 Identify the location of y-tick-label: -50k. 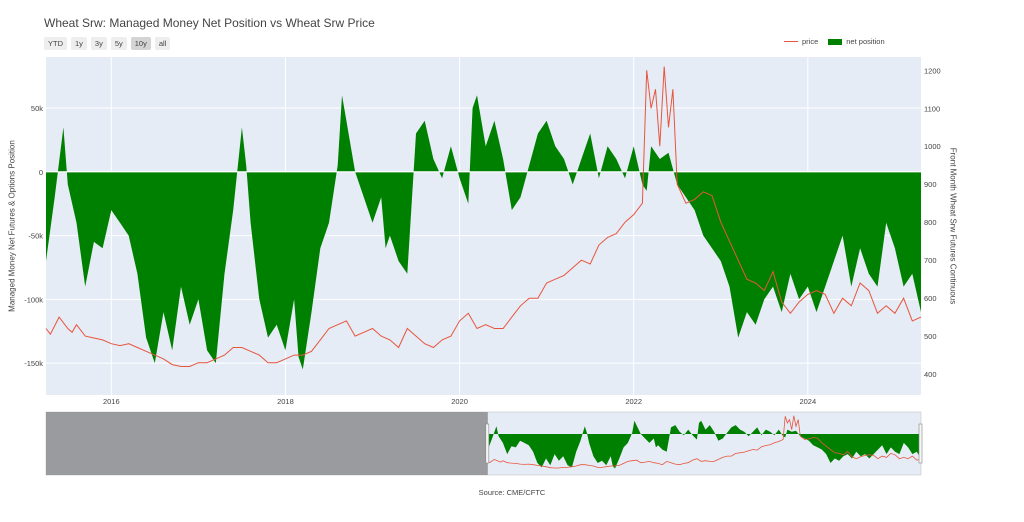
(35, 236).